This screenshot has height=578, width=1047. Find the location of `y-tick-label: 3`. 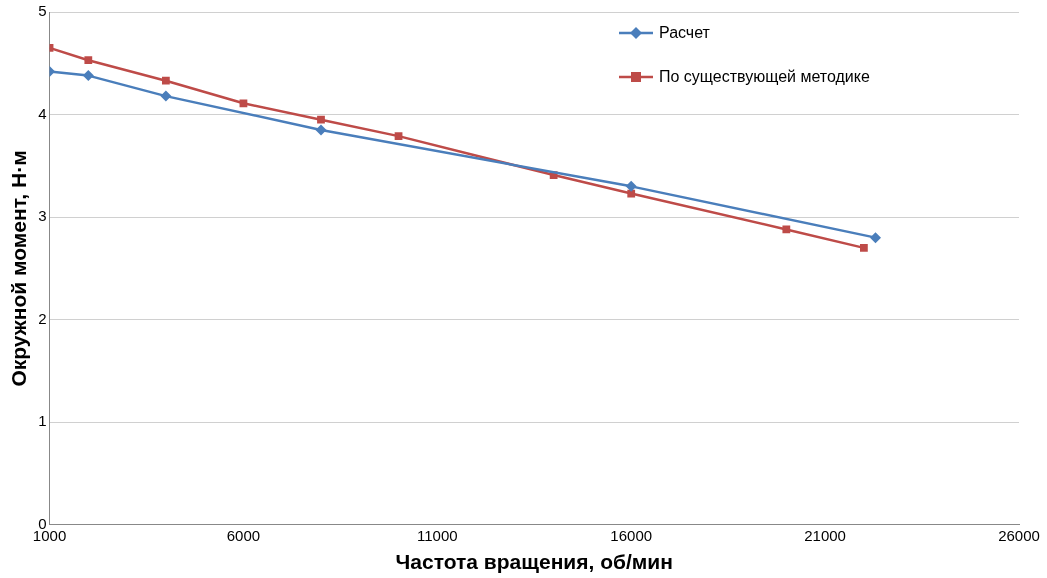

y-tick-label: 3 is located at coordinates (42, 216).